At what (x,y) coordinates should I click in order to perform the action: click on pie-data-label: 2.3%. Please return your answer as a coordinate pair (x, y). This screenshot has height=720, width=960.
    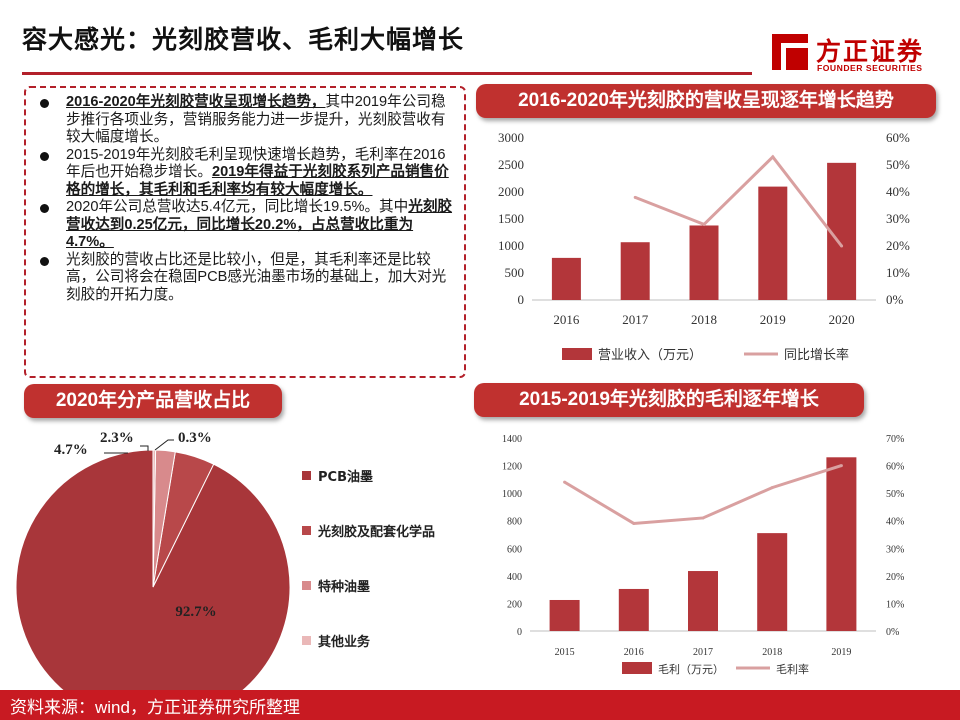
    Looking at the image, I should click on (117, 438).